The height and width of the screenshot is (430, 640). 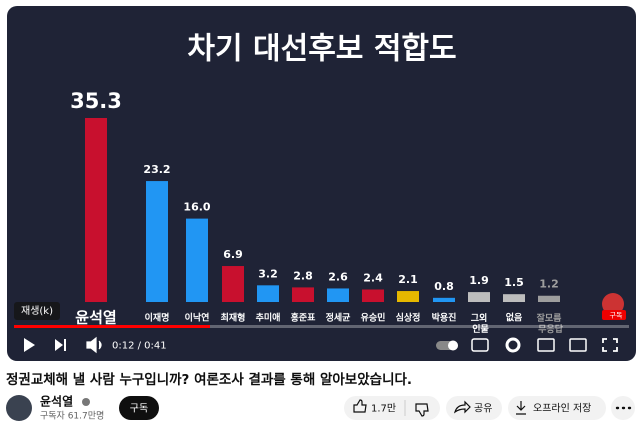 What do you see at coordinates (549, 284) in the screenshot?
I see `value-label: 1.2` at bounding box center [549, 284].